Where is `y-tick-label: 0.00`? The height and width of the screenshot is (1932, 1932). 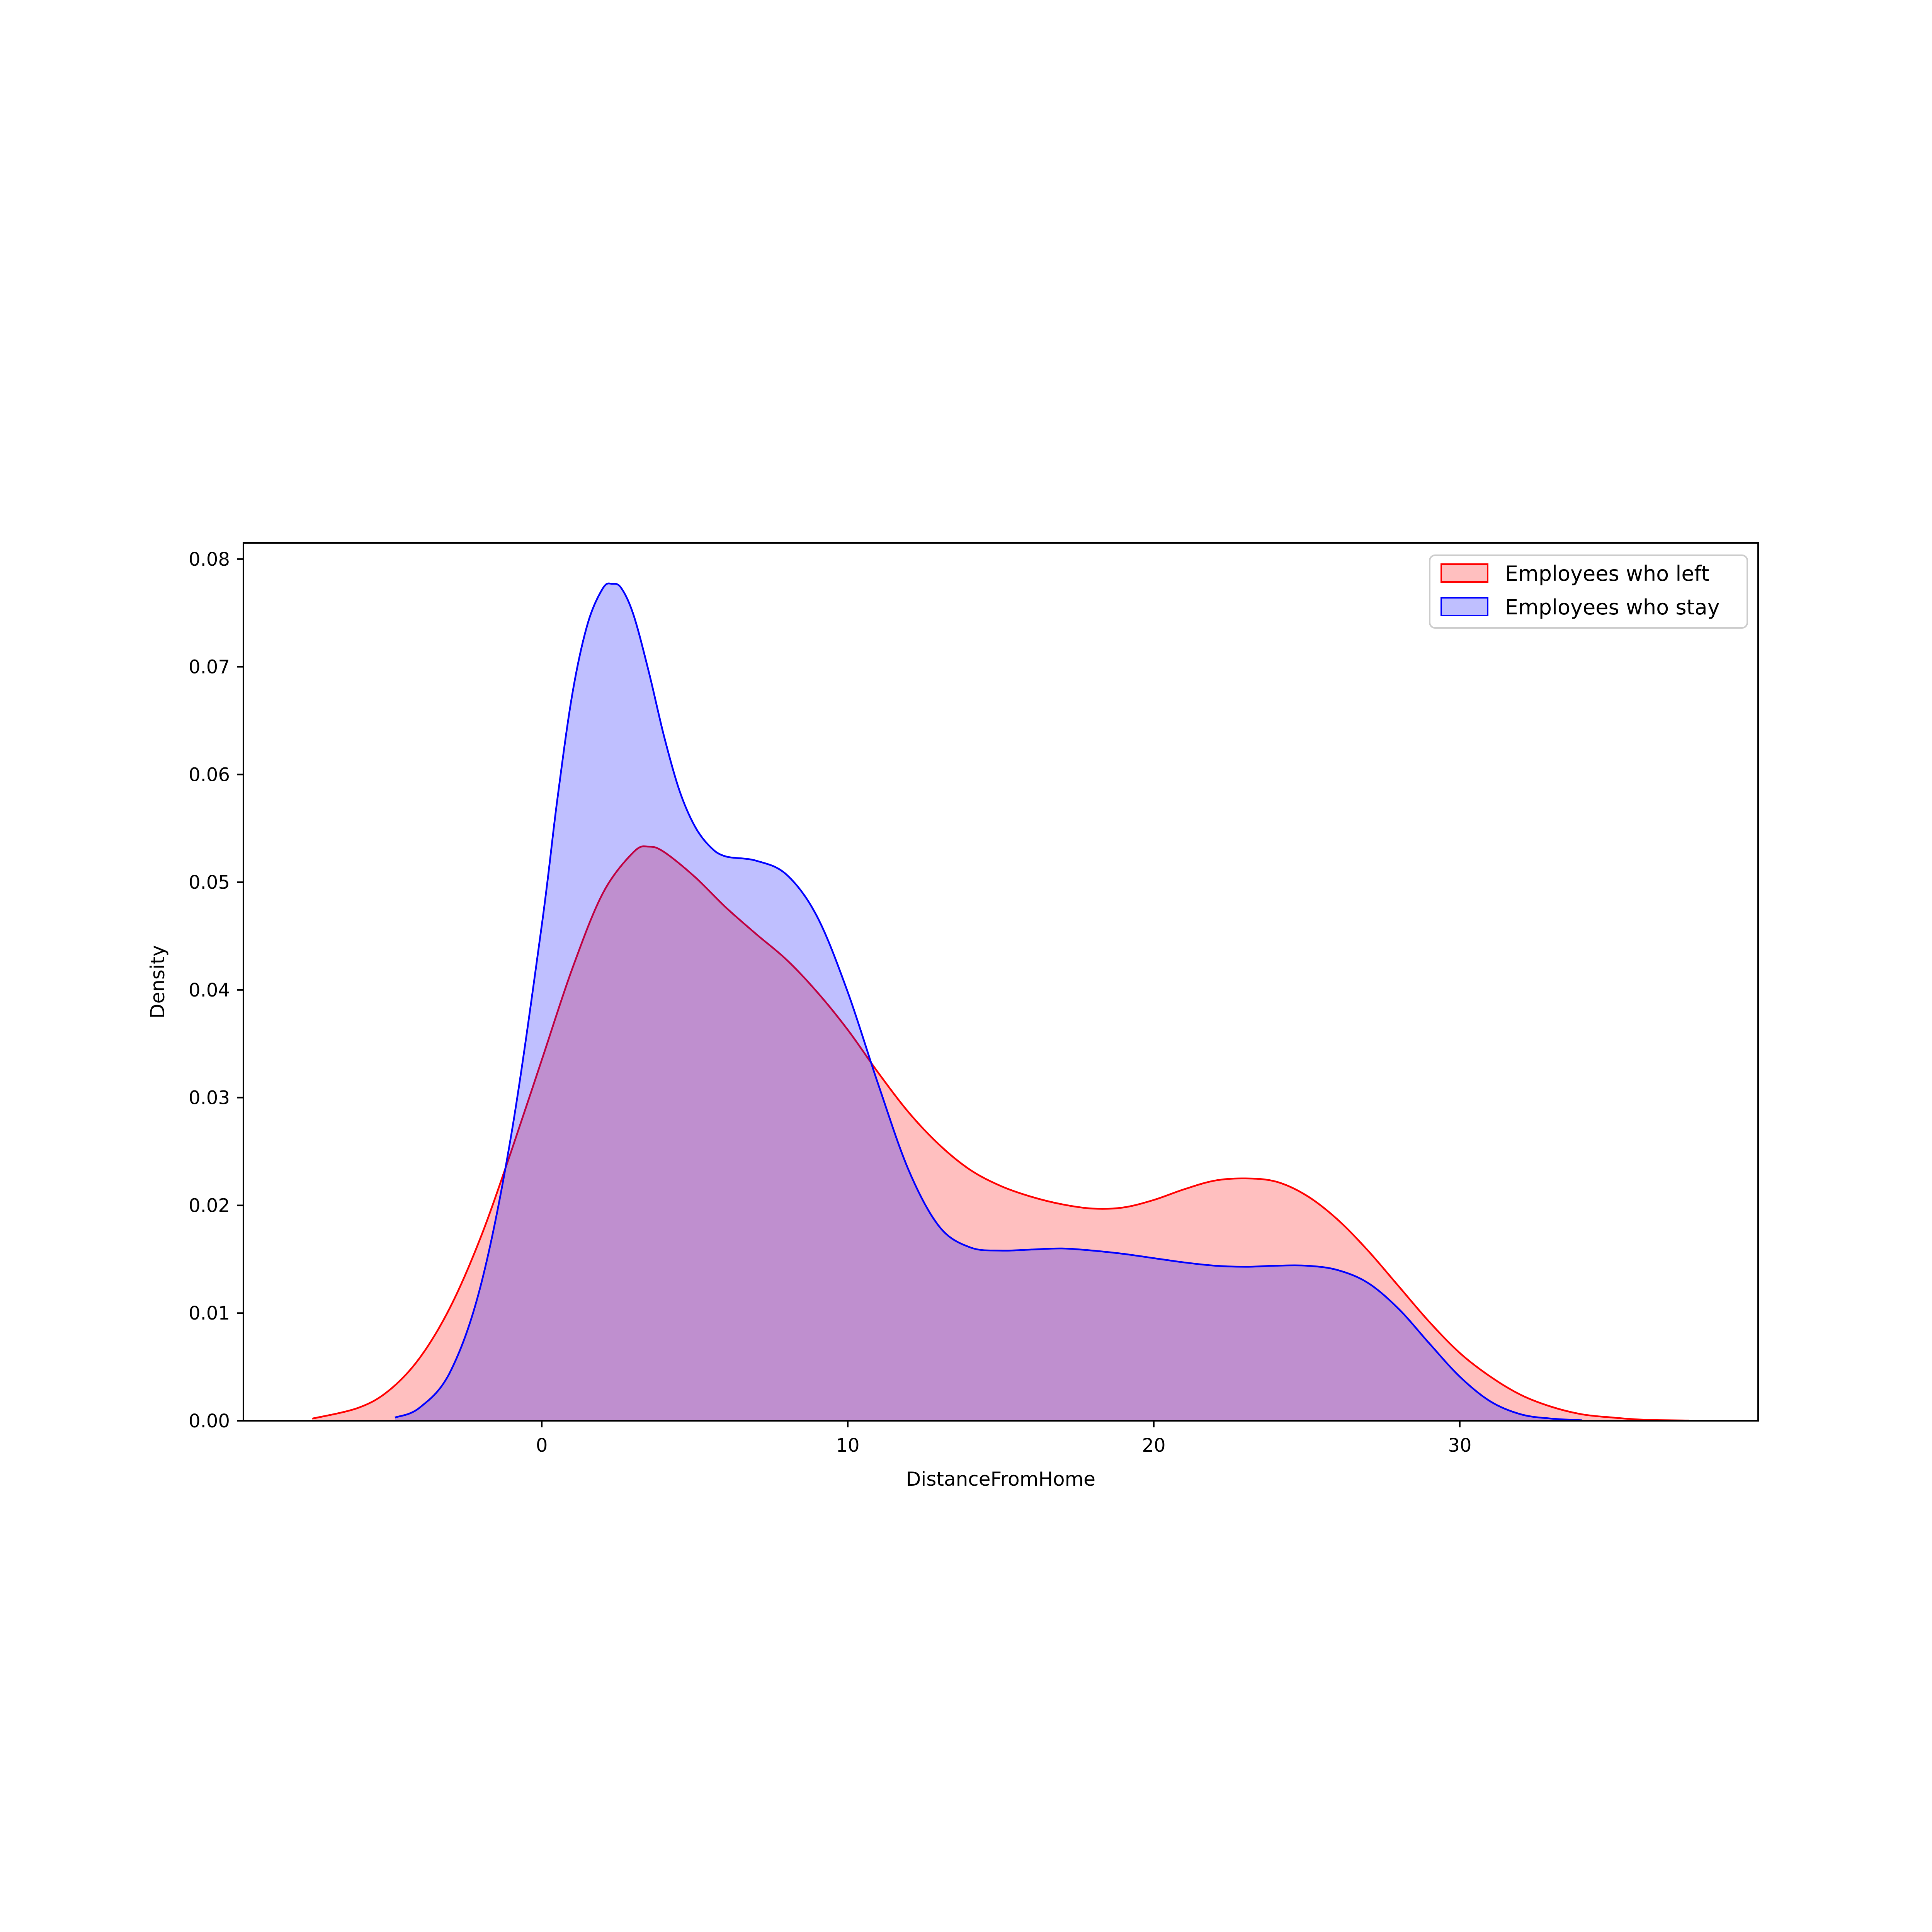 y-tick-label: 0.00 is located at coordinates (209, 1421).